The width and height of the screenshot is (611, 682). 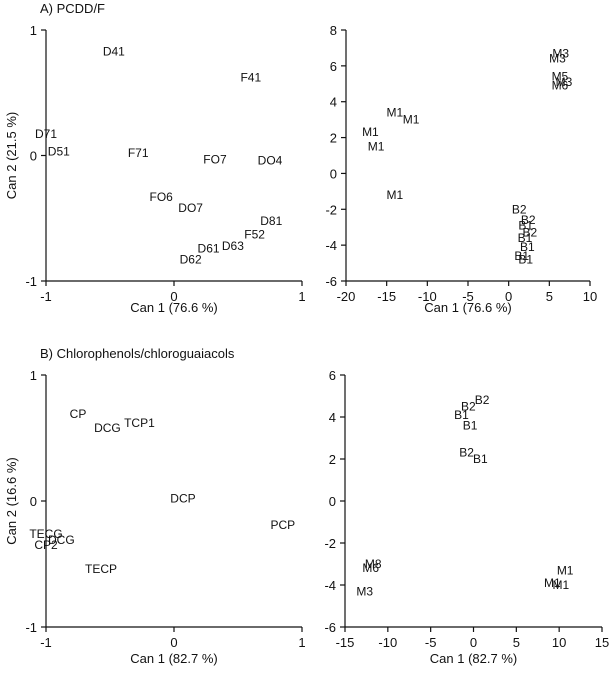 What do you see at coordinates (602, 642) in the screenshot?
I see `x-tick-label: 15` at bounding box center [602, 642].